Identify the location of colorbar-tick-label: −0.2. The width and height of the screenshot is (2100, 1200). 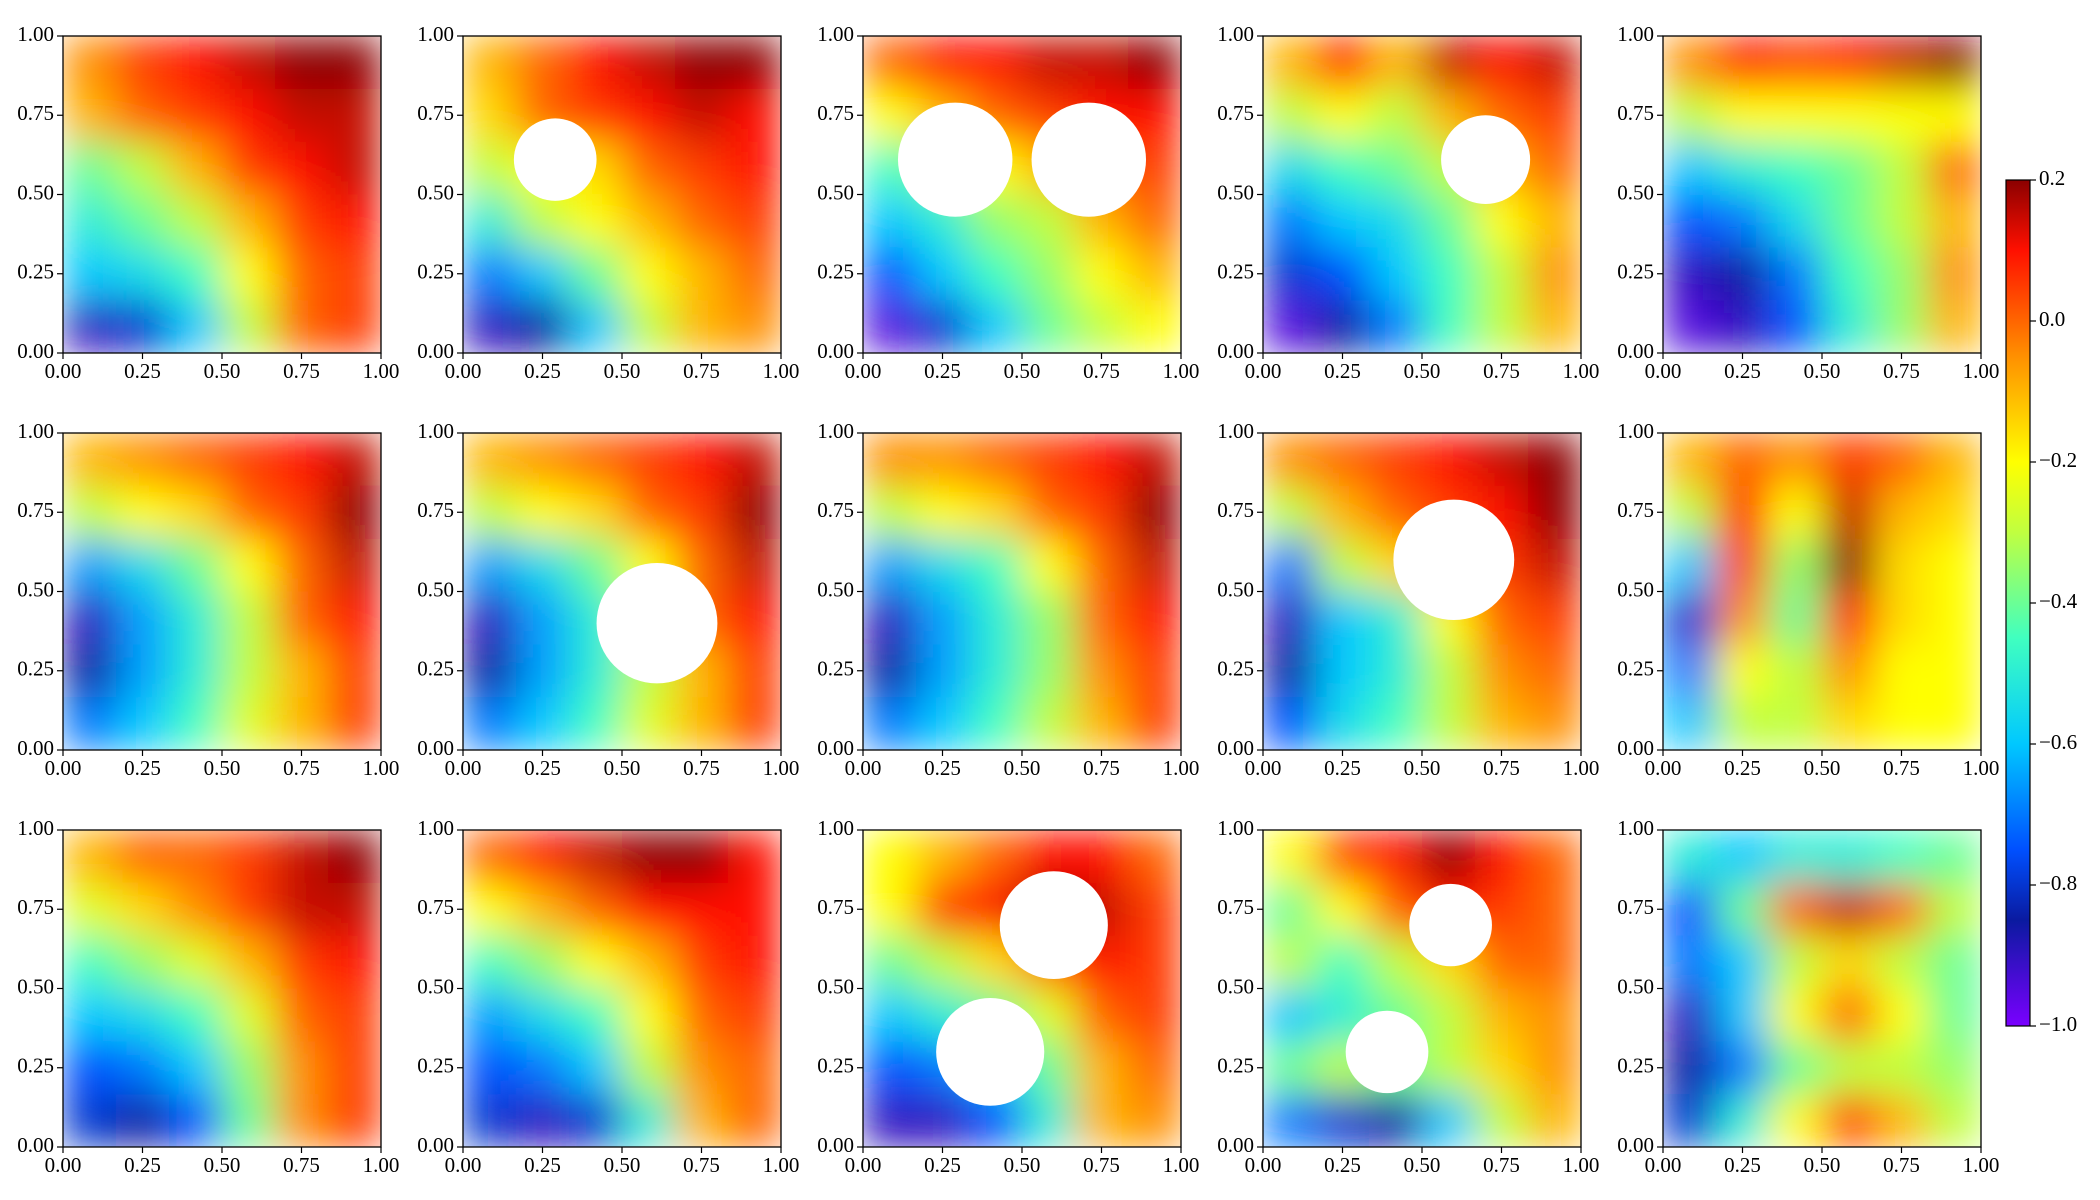
(2058, 460).